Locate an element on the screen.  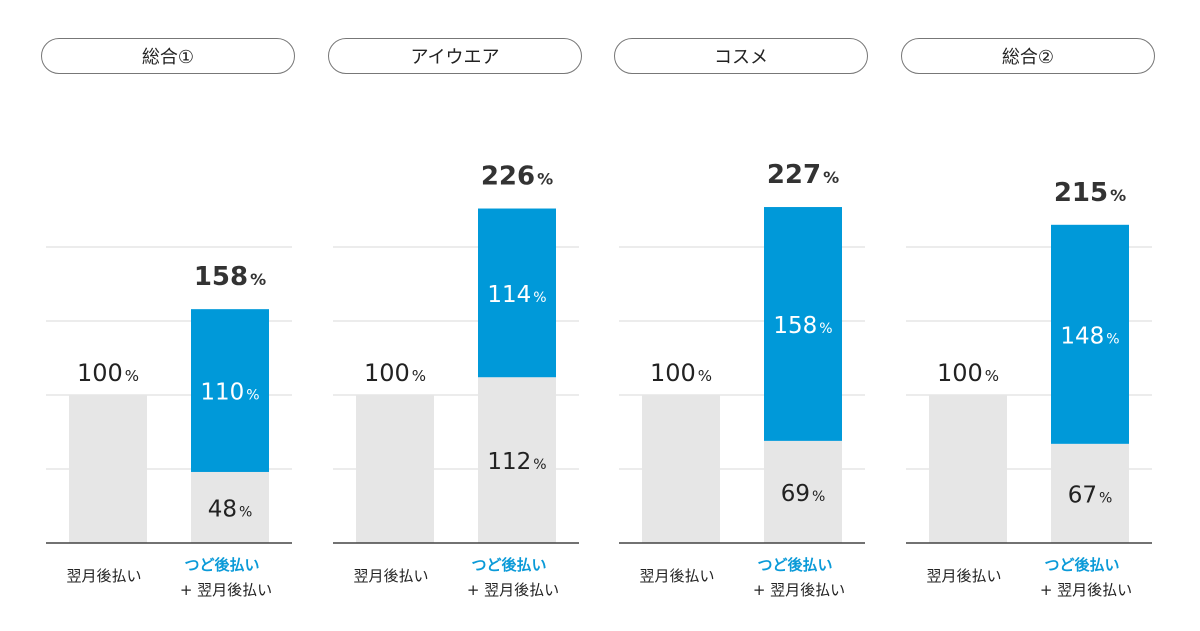
data-label-tsudo: 110% is located at coordinates (229, 393).